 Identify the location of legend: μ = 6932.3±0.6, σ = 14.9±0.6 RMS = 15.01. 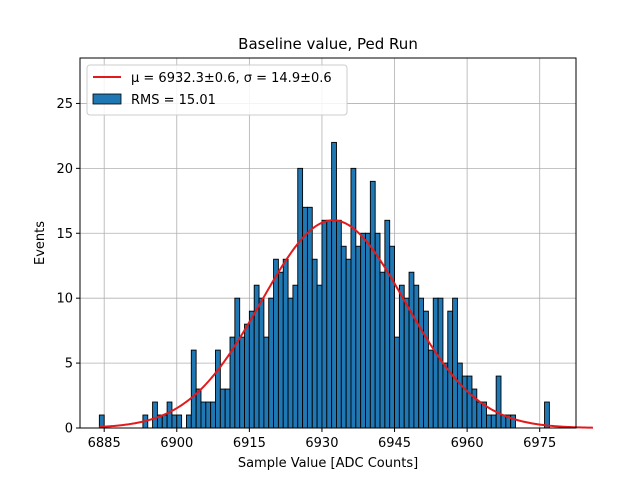
(217, 90).